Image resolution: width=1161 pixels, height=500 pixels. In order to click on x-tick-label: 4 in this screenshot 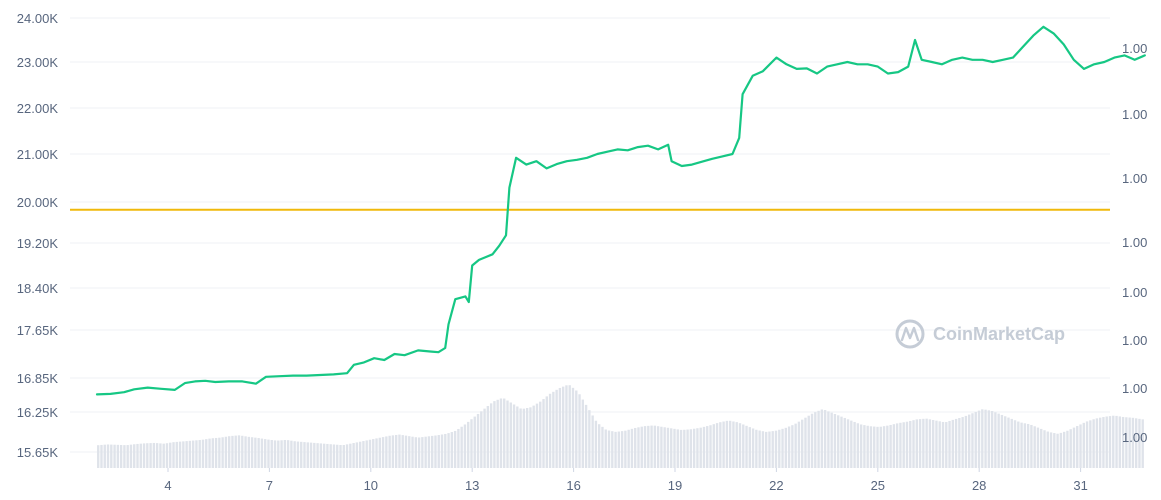, I will do `click(167, 485)`.